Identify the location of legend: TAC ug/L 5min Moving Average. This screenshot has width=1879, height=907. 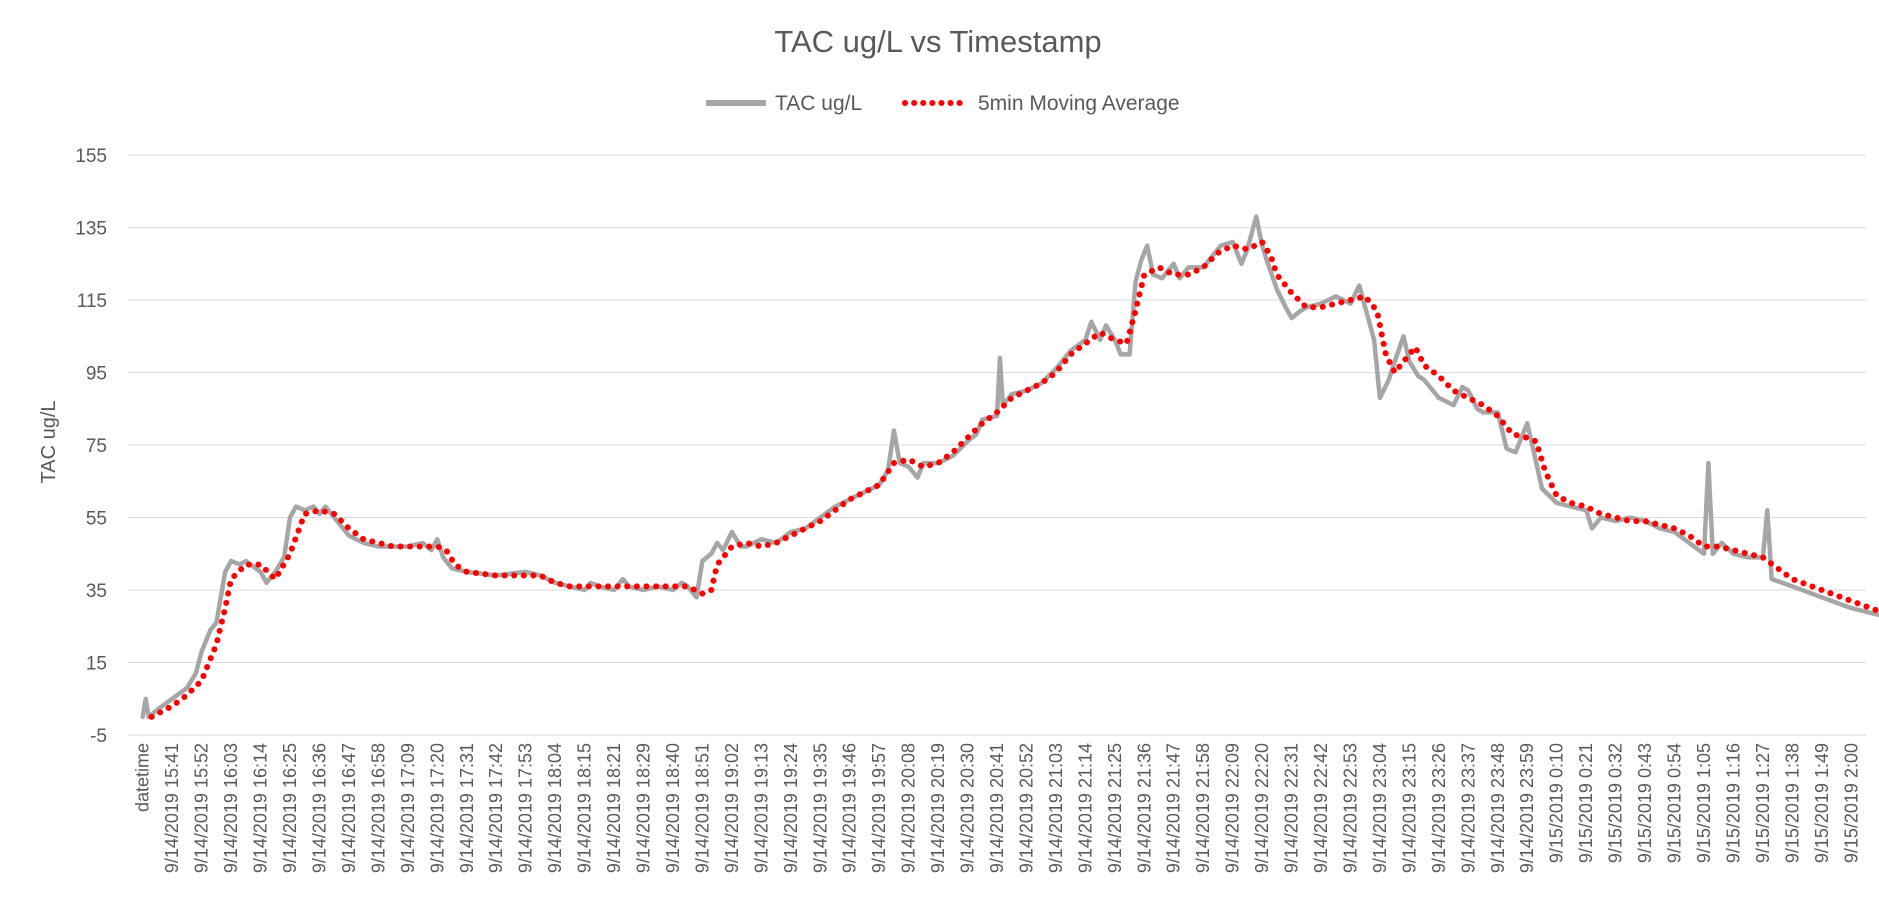
(943, 103).